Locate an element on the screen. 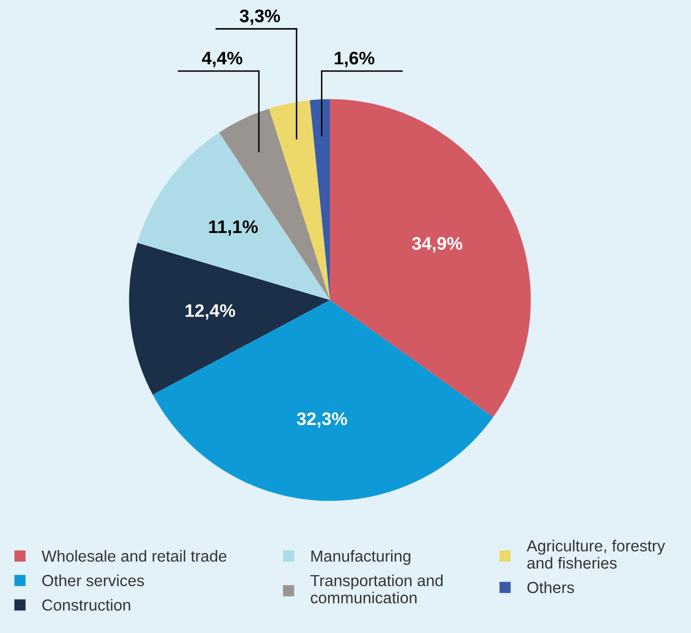 The height and width of the screenshot is (633, 691). legend-label: Agriculture, forestry and fisheries is located at coordinates (596, 554).